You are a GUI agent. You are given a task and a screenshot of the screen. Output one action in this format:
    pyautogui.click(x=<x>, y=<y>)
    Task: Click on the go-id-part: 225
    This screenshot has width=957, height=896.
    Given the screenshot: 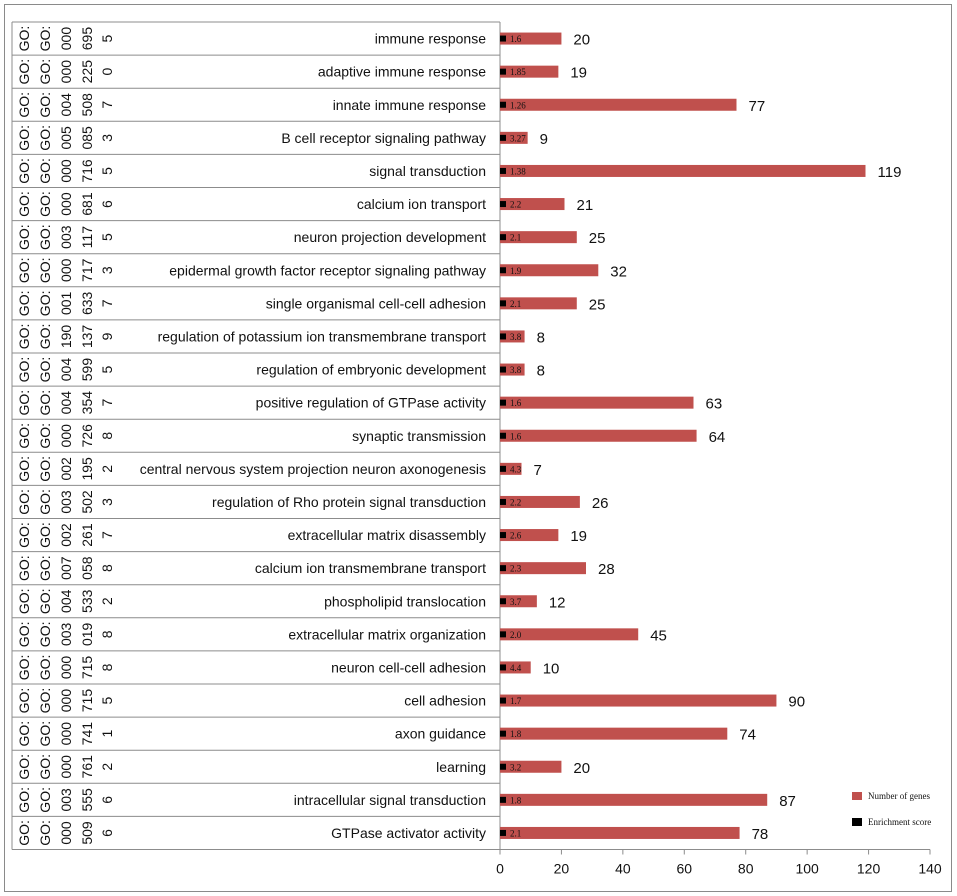 What is the action you would take?
    pyautogui.click(x=87, y=72)
    